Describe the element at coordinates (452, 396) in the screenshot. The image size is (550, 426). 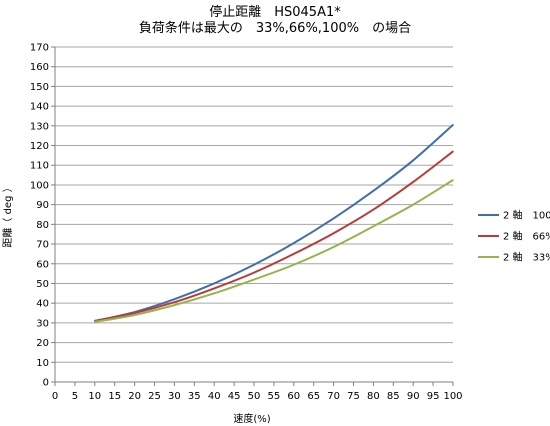
I see `x-tick-label: 100` at that location.